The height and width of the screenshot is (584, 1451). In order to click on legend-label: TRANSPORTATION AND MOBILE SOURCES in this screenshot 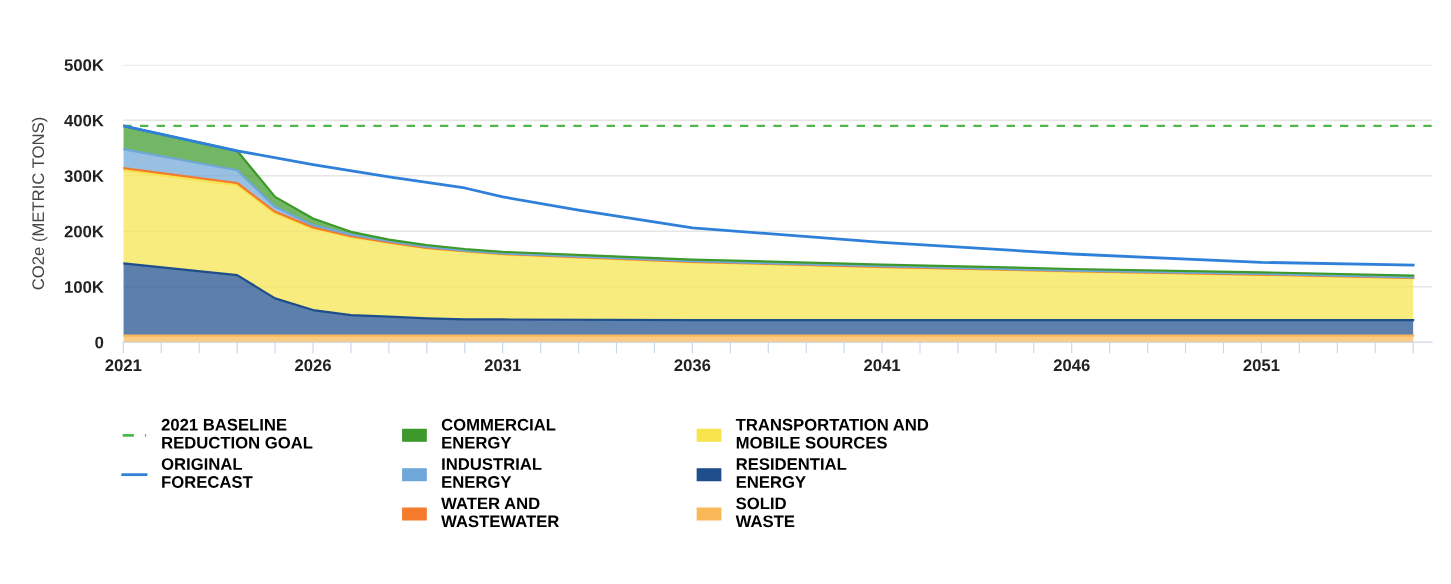, I will do `click(832, 433)`.